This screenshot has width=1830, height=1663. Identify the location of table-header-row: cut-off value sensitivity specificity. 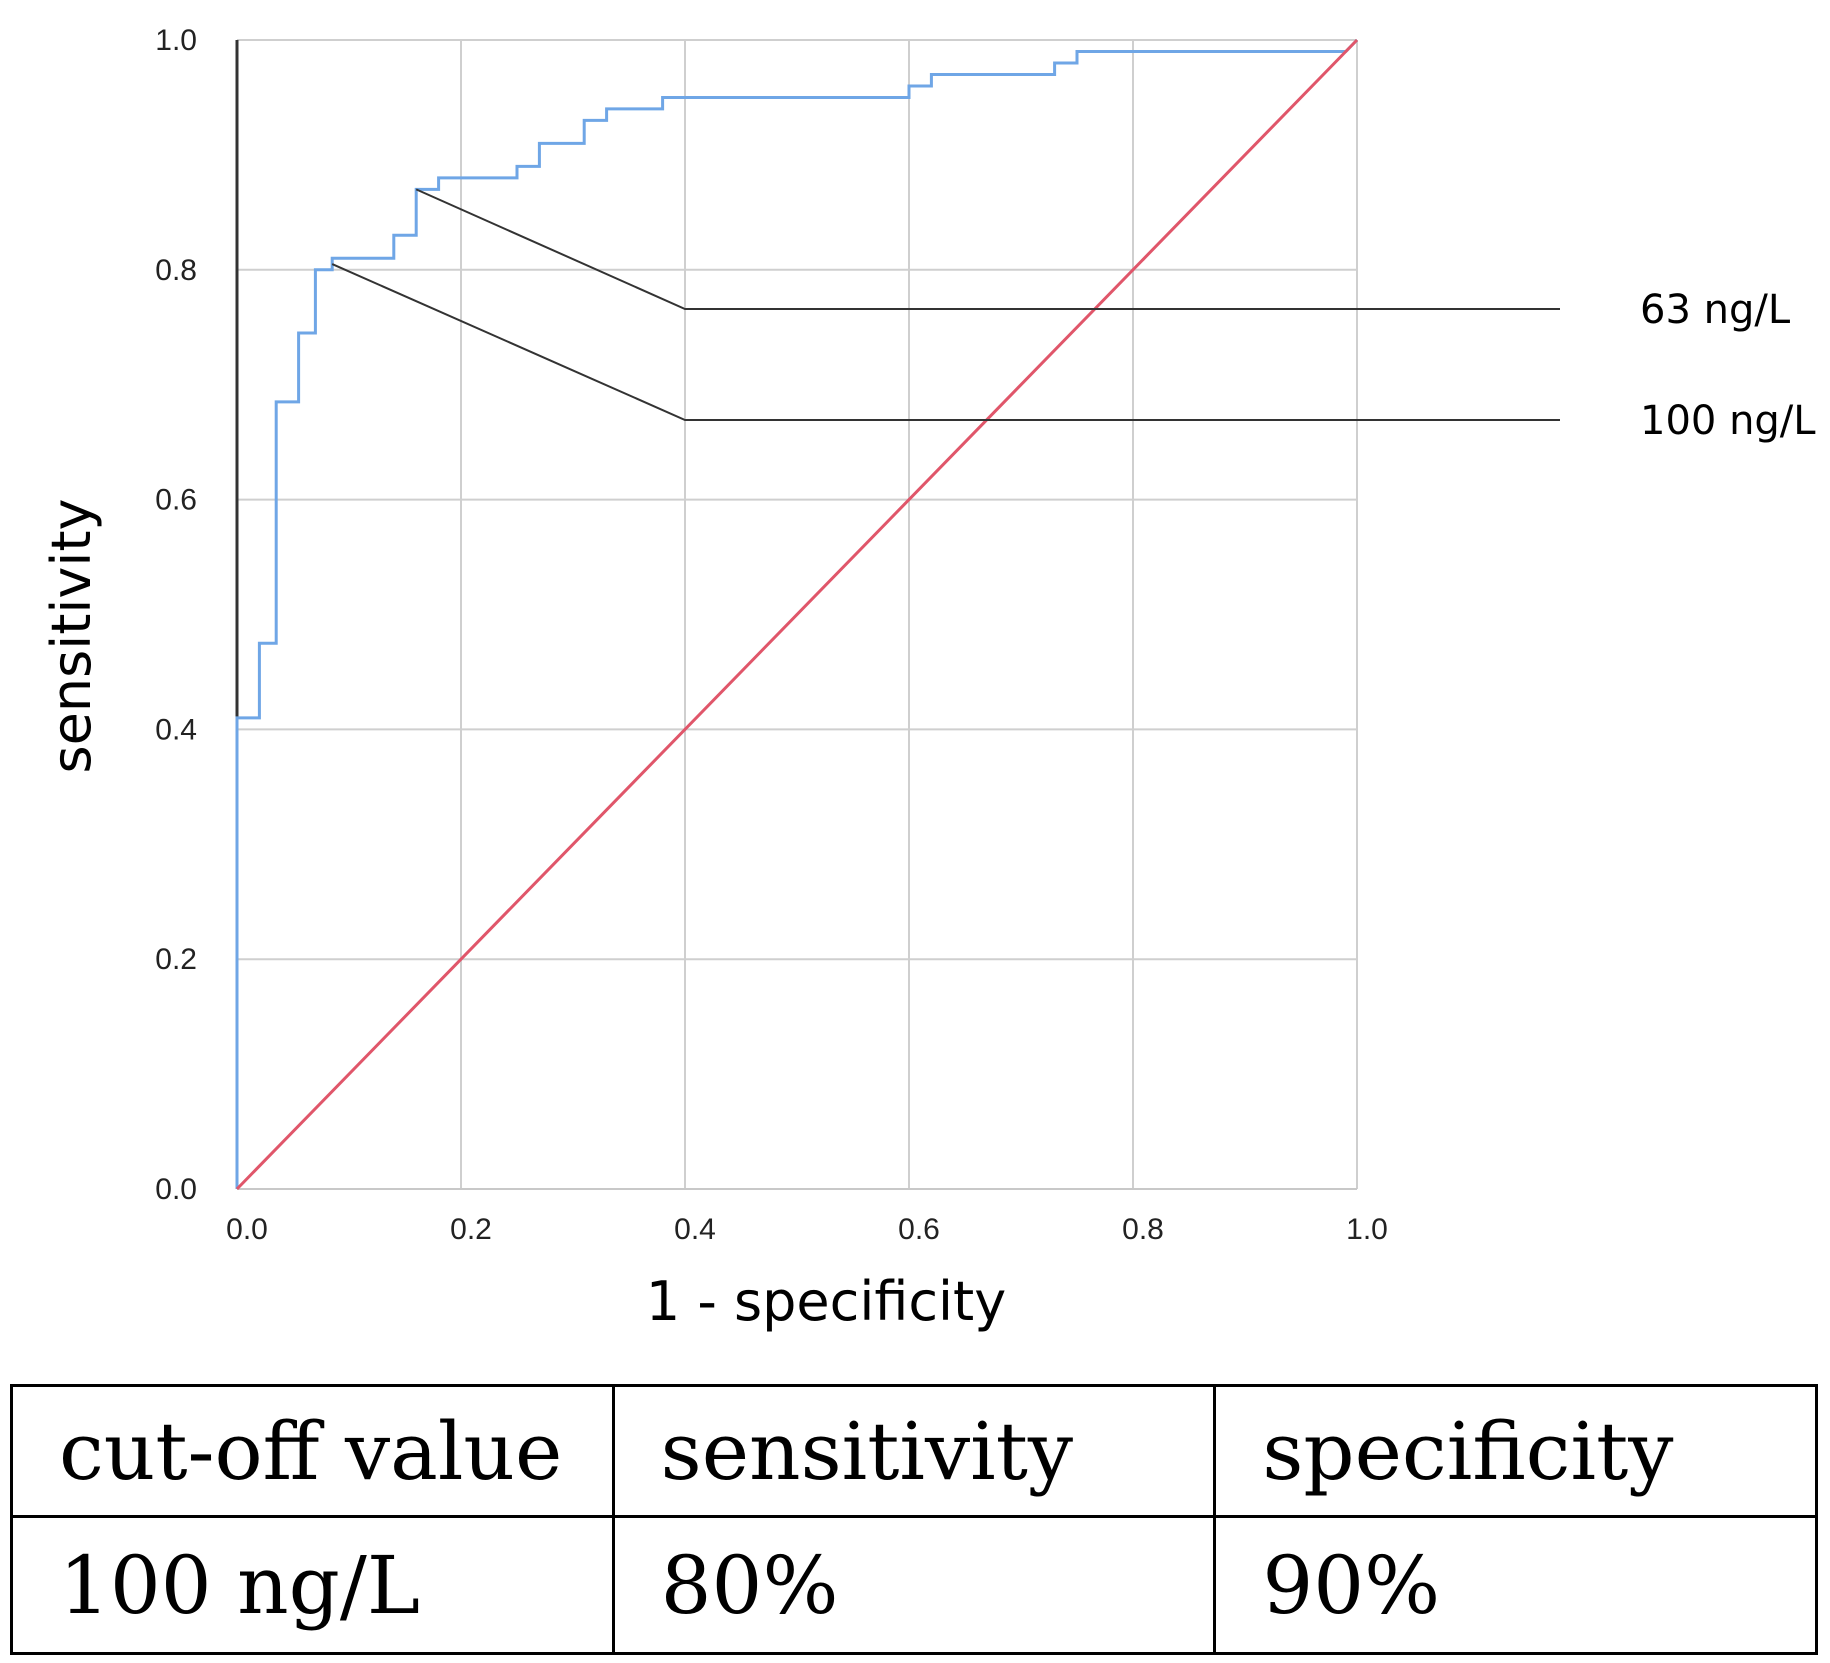
(914, 1451).